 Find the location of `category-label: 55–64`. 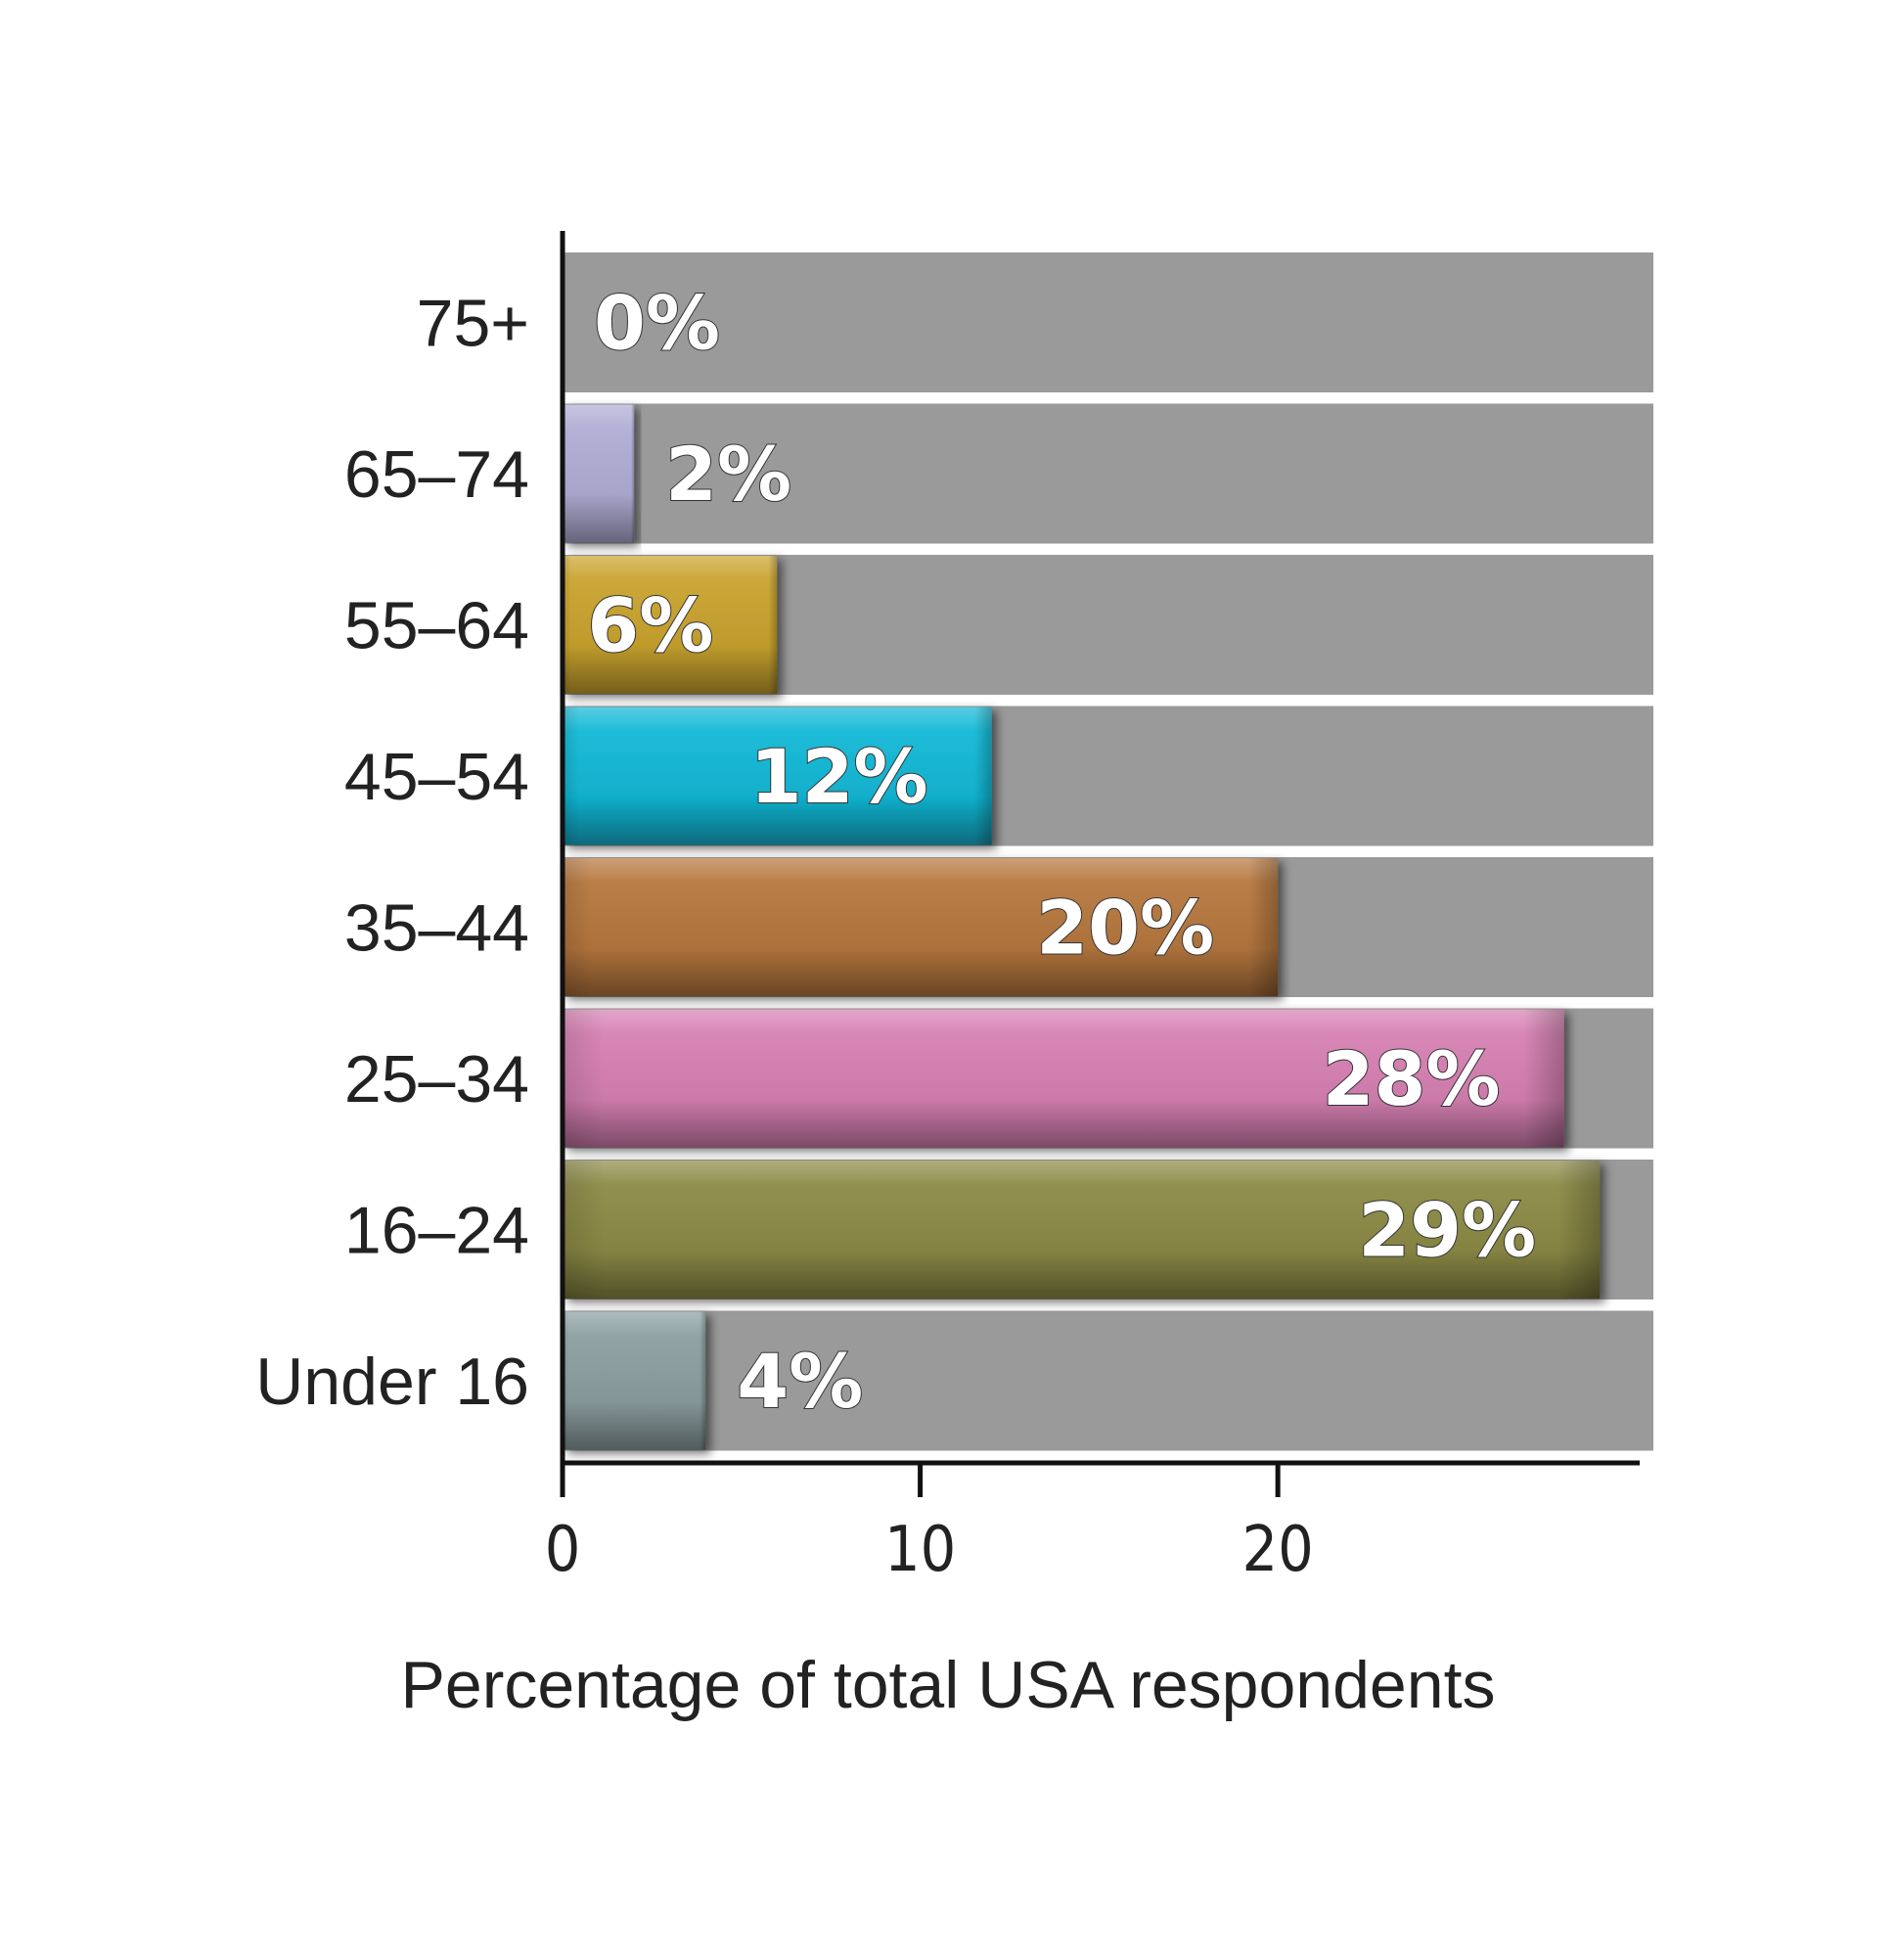

category-label: 55–64 is located at coordinates (436, 626).